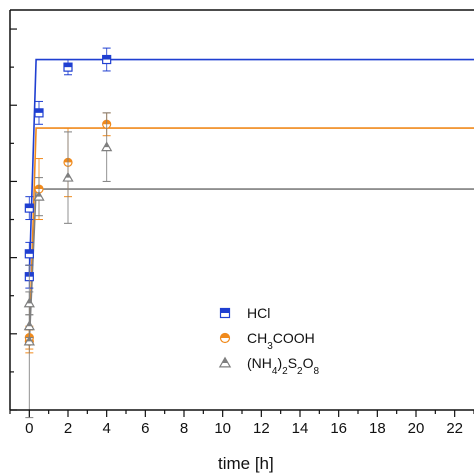 The height and width of the screenshot is (474, 474). Describe the element at coordinates (68, 428) in the screenshot. I see `x-tick-label: 2` at that location.